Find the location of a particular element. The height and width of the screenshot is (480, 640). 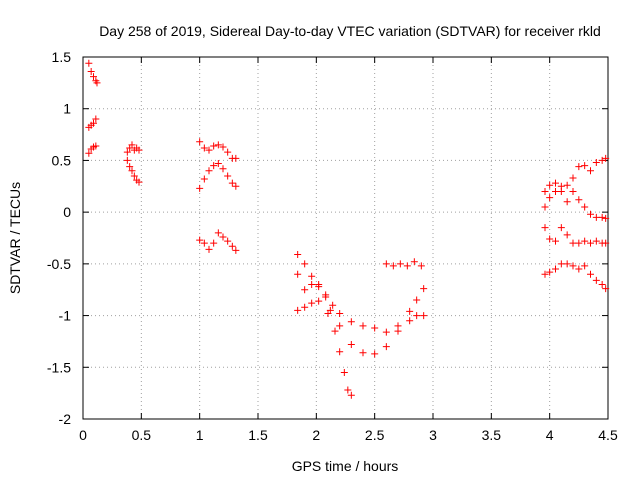

series-arc-4.0-c is located at coordinates (575, 235).